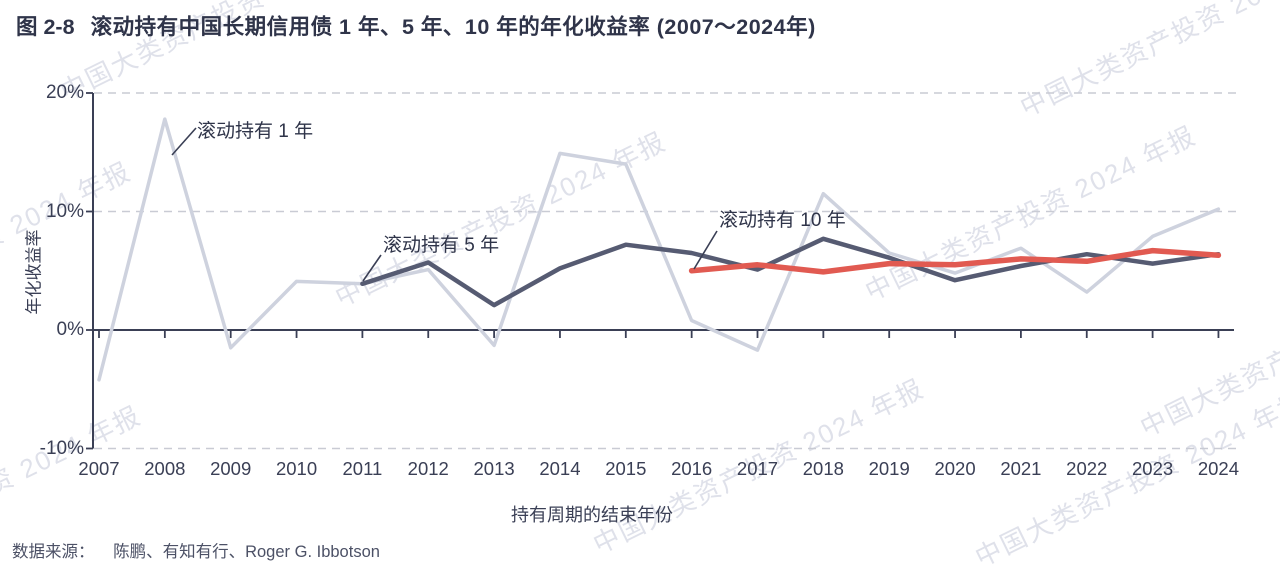 This screenshot has width=1280, height=588. Describe the element at coordinates (64, 92) in the screenshot. I see `y-tick-label: 20%` at that location.